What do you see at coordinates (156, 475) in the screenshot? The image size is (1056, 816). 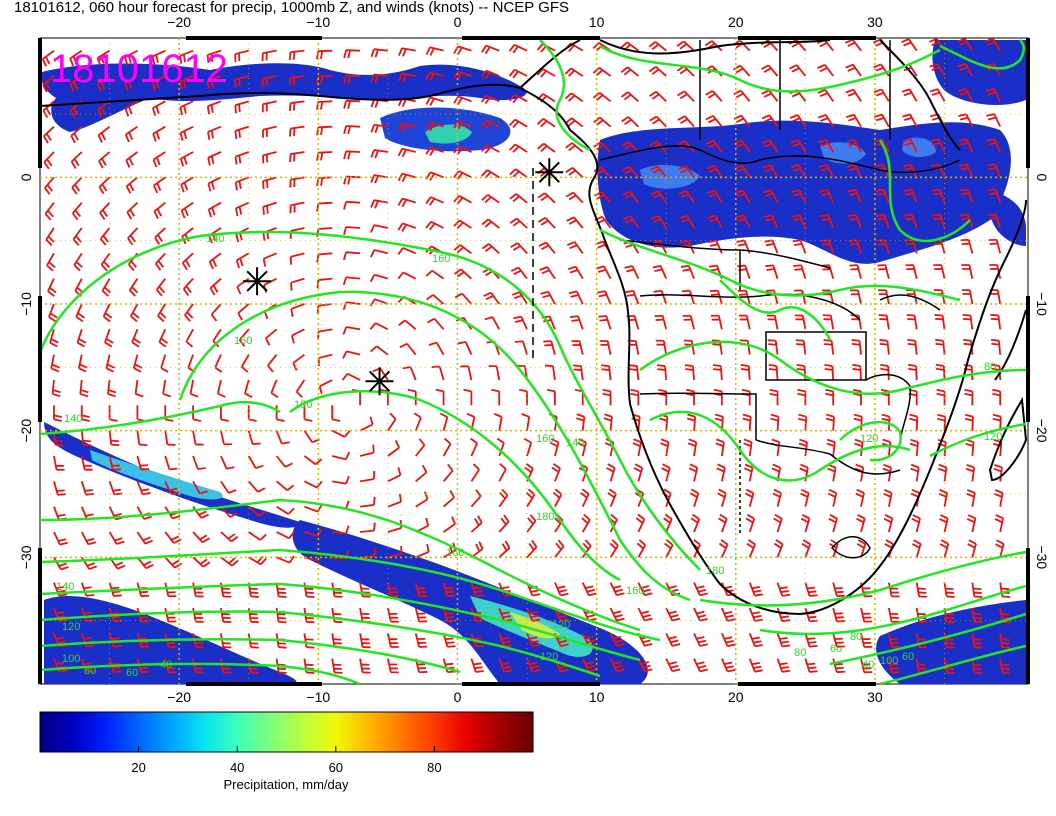 I see `precip-core` at bounding box center [156, 475].